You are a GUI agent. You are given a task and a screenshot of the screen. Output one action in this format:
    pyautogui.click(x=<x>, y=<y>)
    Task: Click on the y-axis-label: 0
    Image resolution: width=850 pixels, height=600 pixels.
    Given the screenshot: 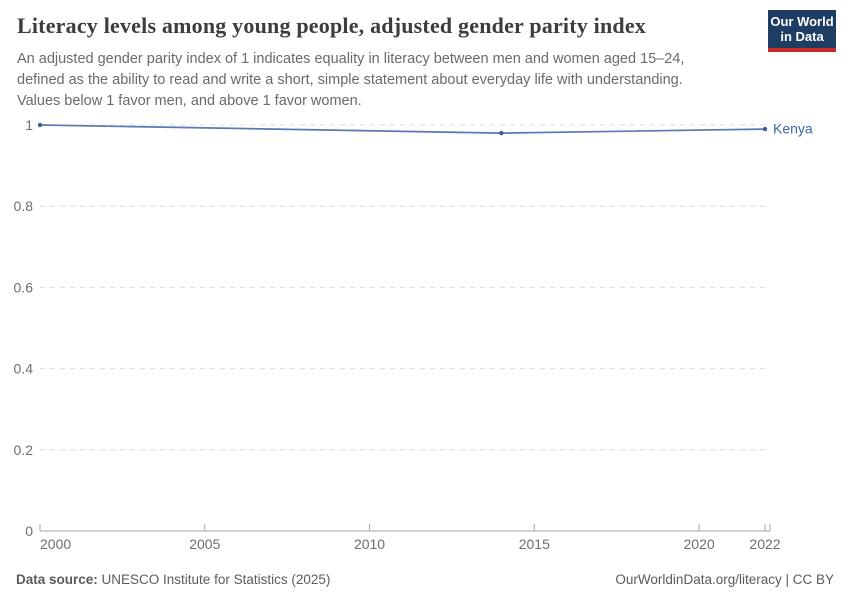 What is the action you would take?
    pyautogui.click(x=29, y=531)
    